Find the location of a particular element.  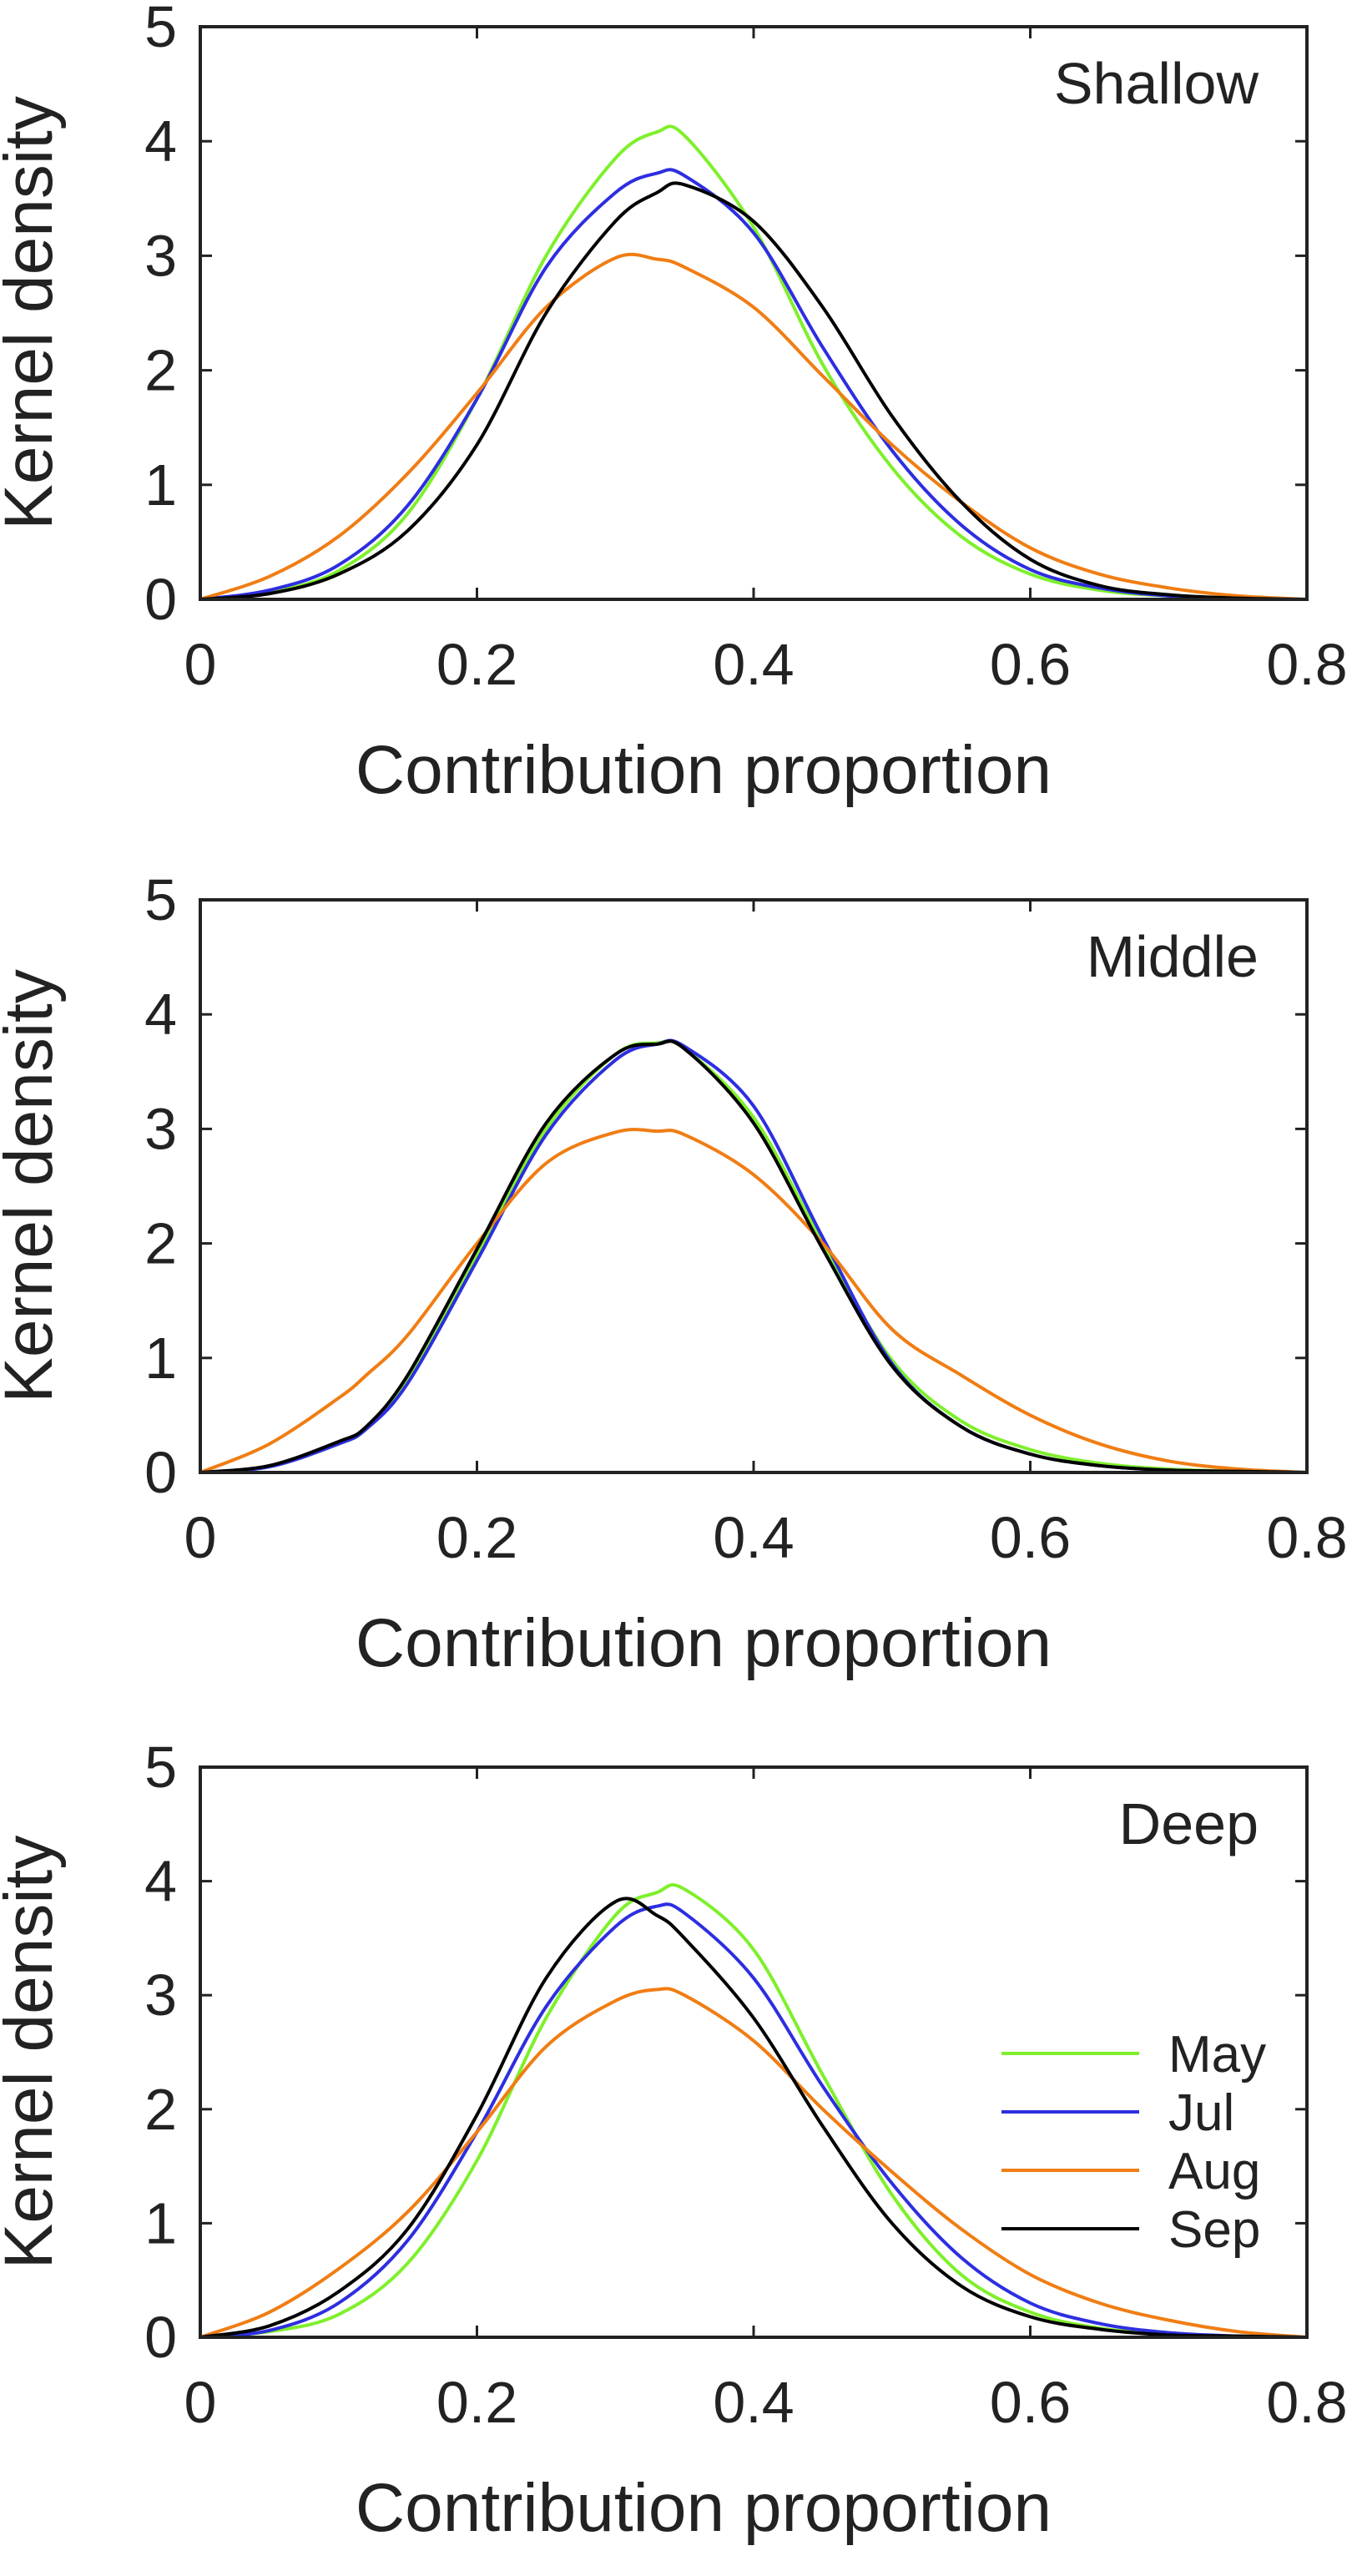

legend-label-sep: Sep is located at coordinates (1214, 2230).